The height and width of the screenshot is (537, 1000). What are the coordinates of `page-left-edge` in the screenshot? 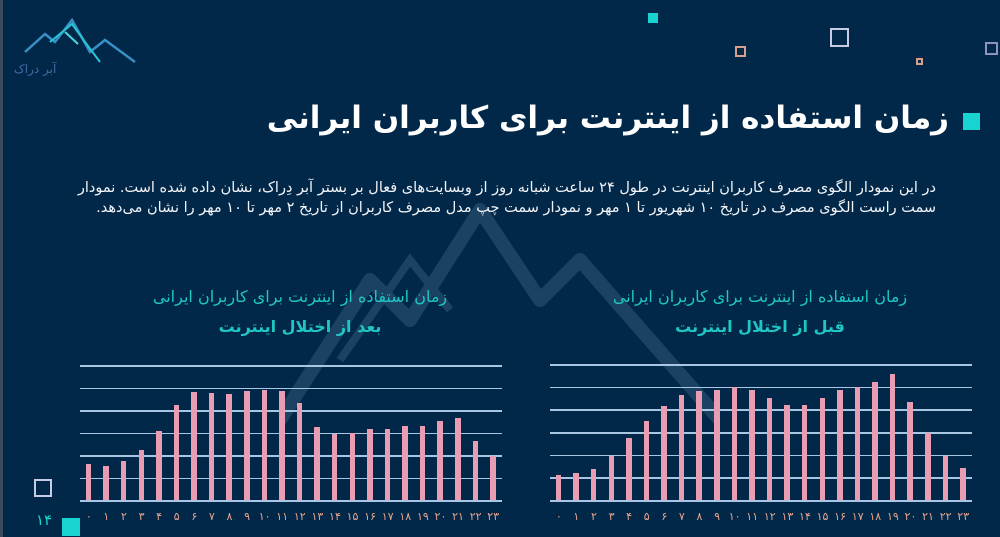 It's located at (1, 268).